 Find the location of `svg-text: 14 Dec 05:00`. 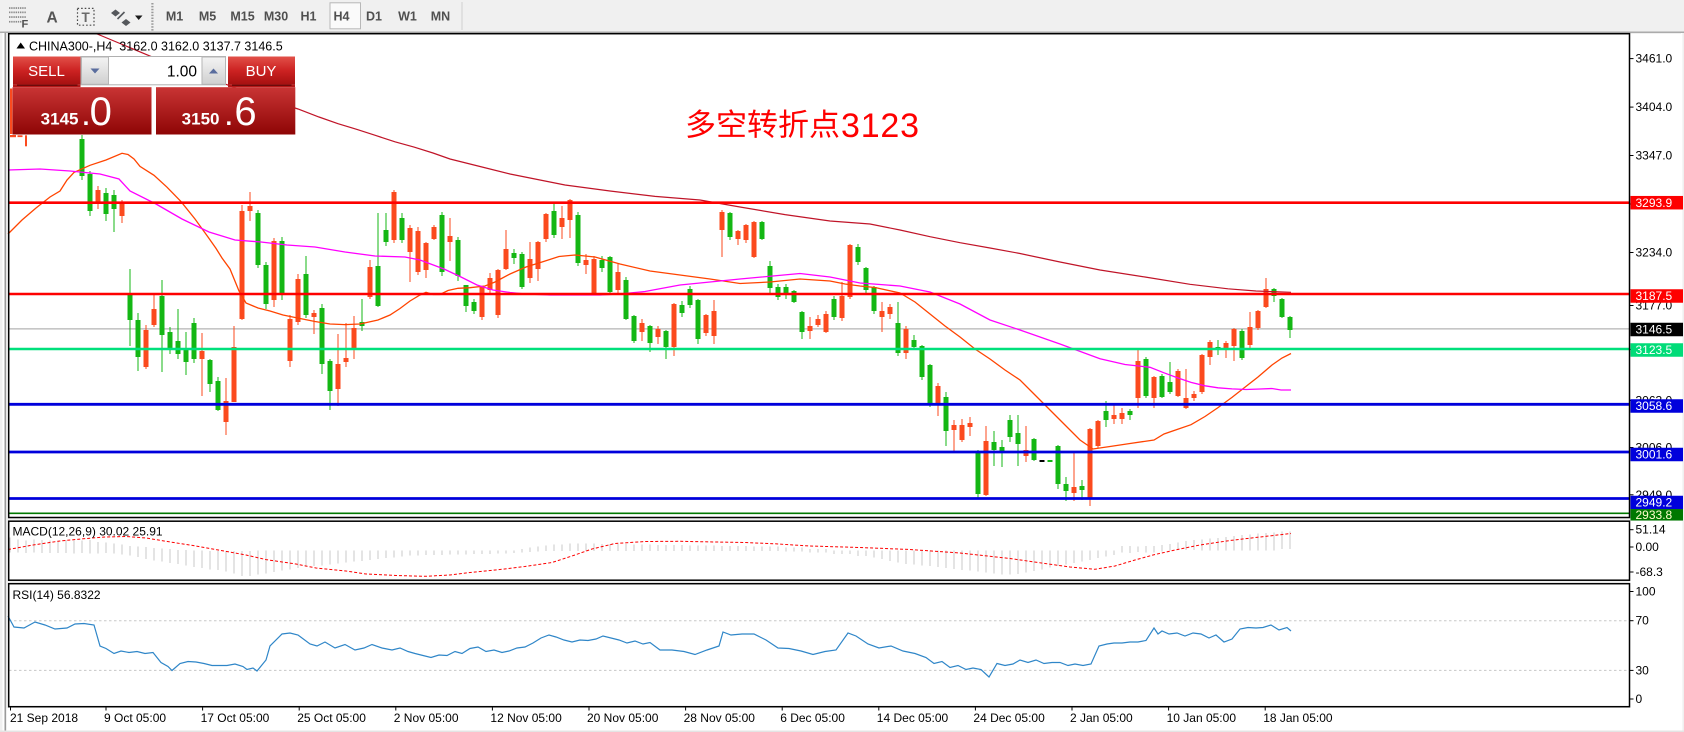

svg-text: 14 Dec 05:00 is located at coordinates (913, 718).